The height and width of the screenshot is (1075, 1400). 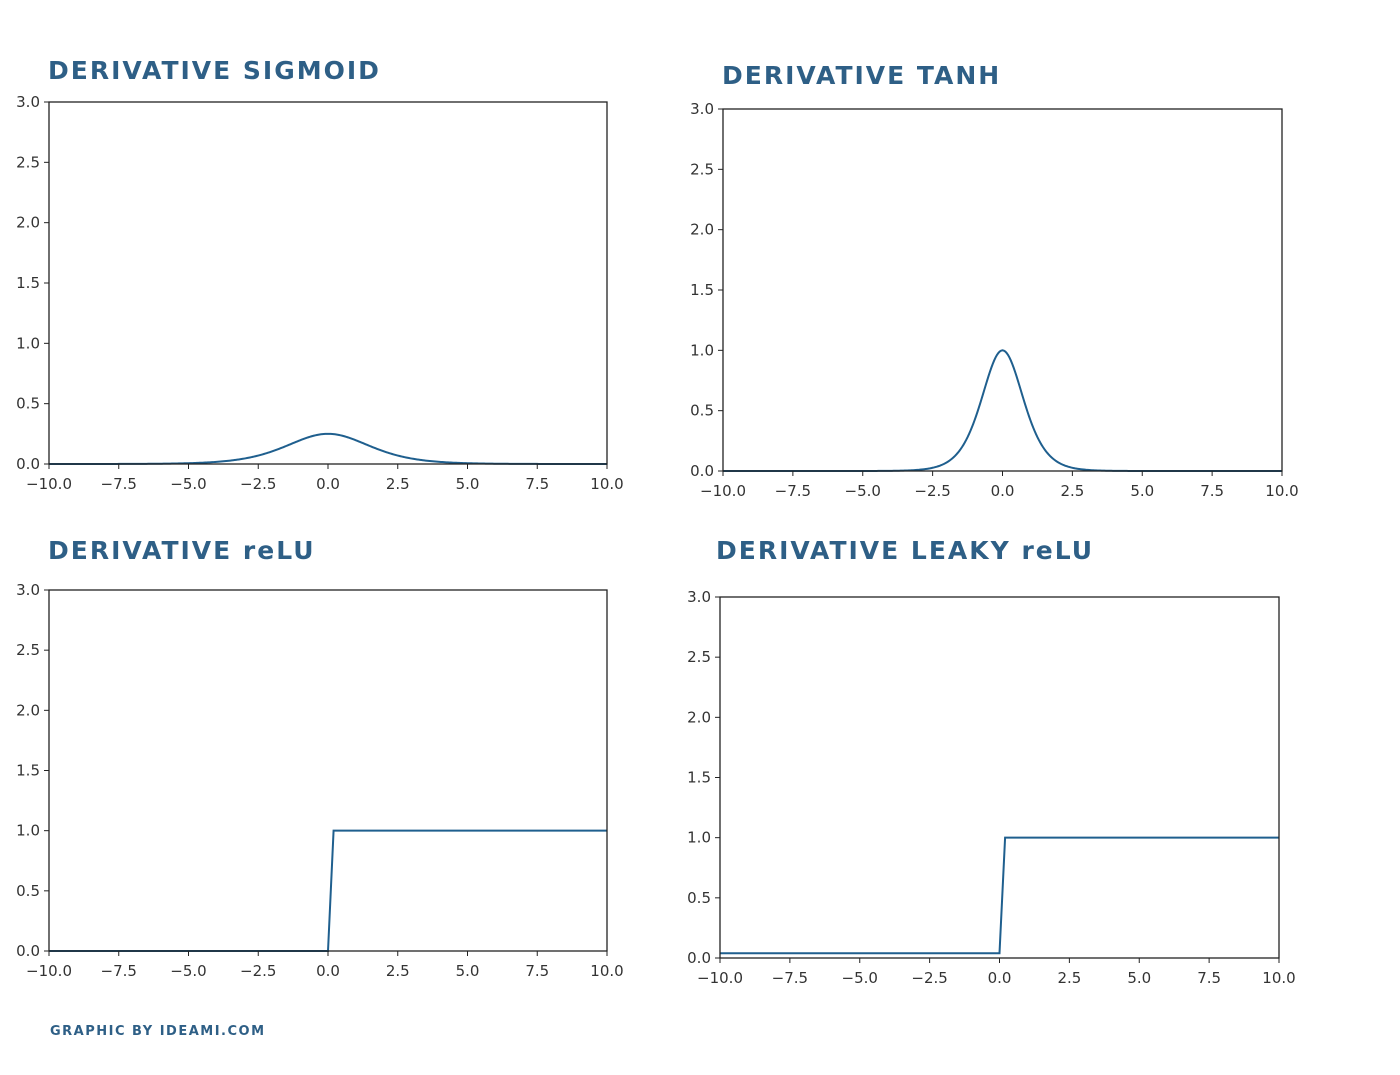 I want to click on y-tick-label-relu: 0.0, so click(x=28, y=951).